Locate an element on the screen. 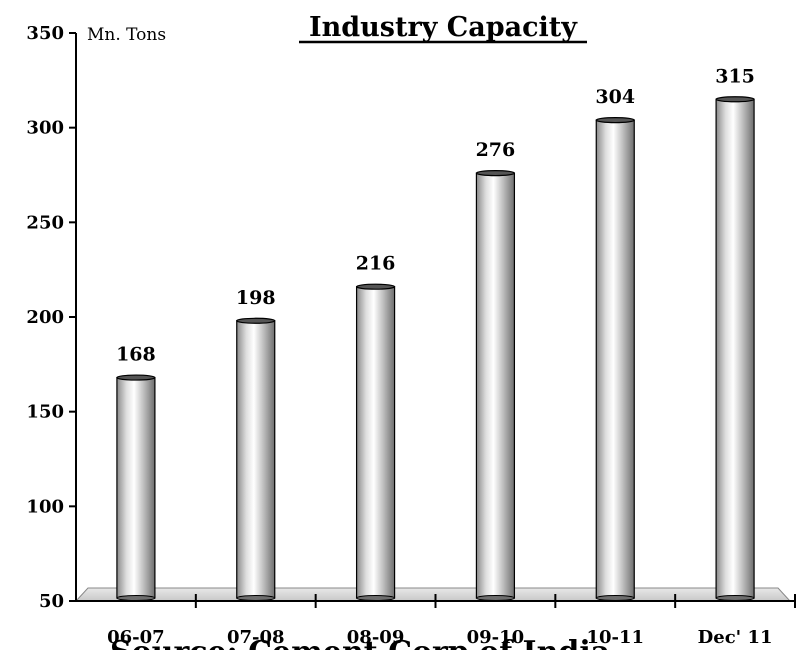  x-tick-label: 09-10 is located at coordinates (496, 637).